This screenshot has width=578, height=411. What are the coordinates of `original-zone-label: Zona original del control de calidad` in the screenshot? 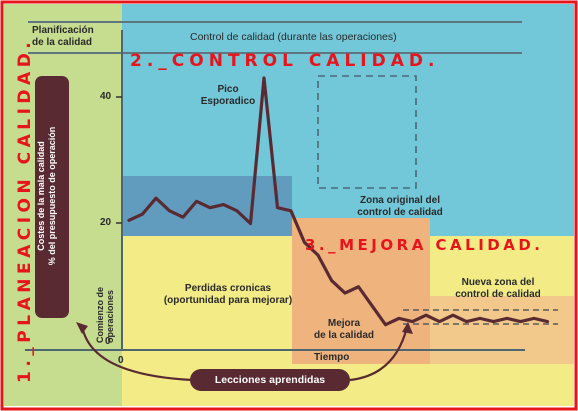 It's located at (400, 206).